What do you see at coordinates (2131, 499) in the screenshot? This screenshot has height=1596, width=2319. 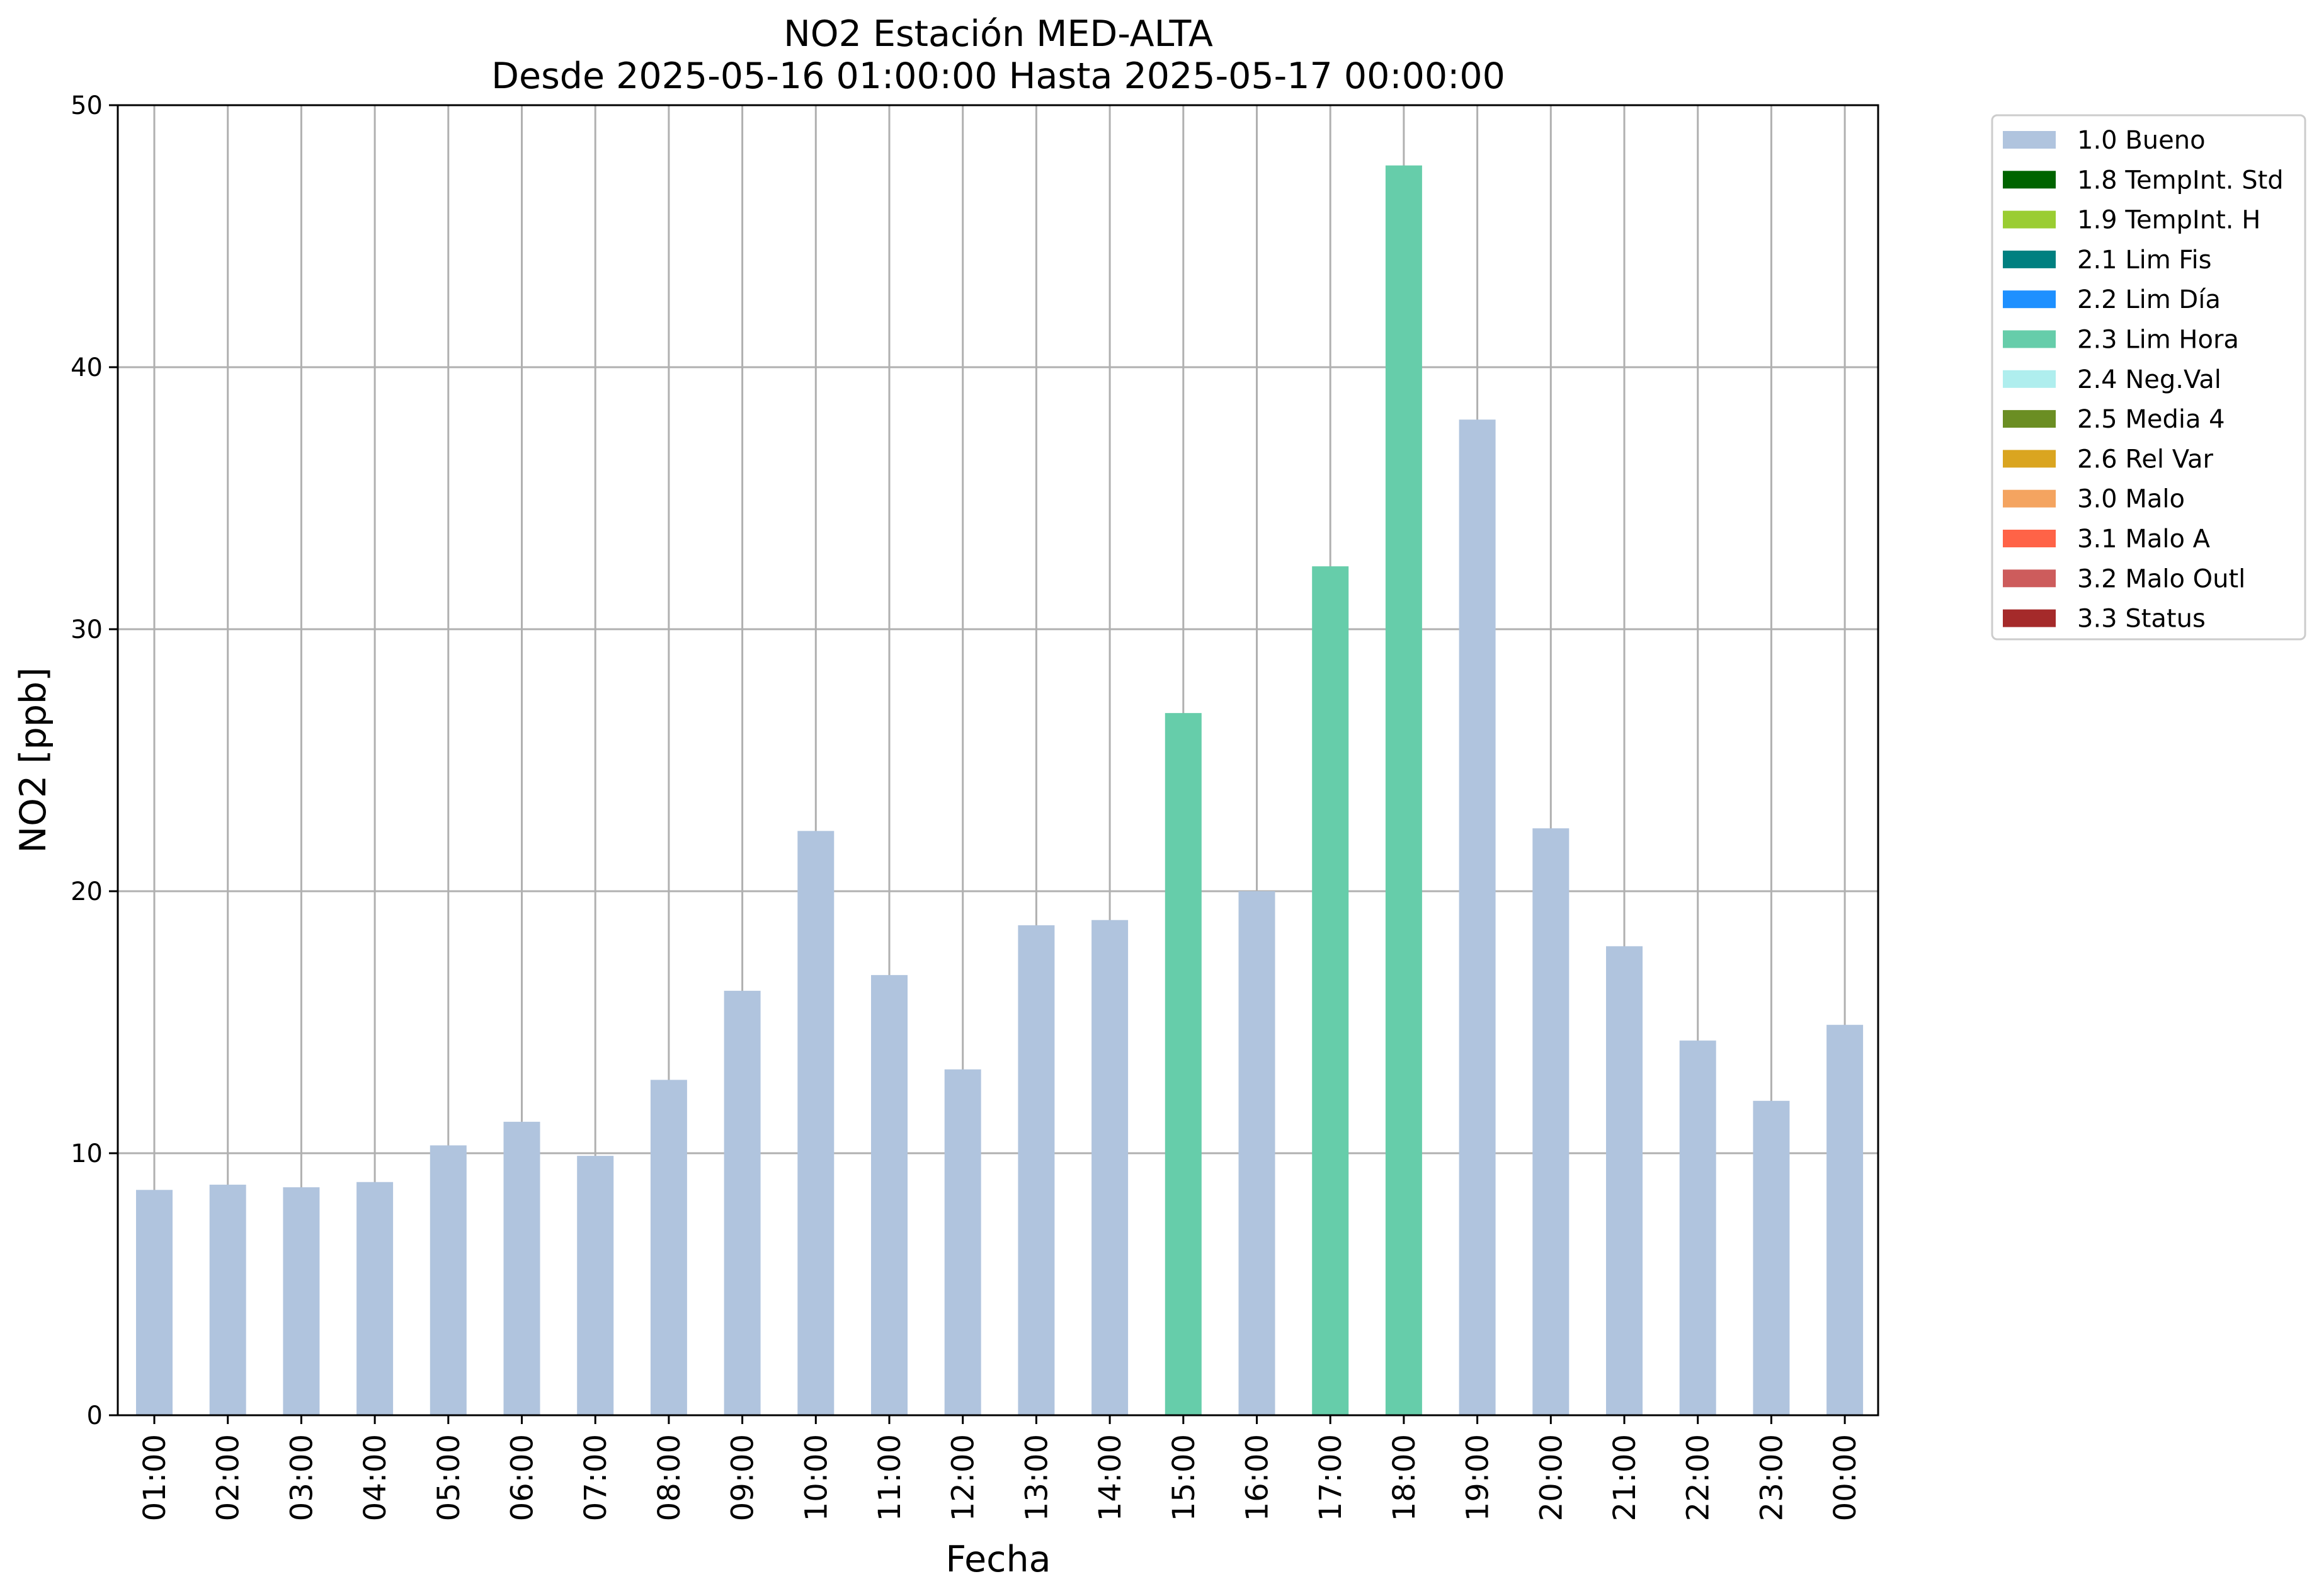 I see `legend-label: 3.0 Malo` at bounding box center [2131, 499].